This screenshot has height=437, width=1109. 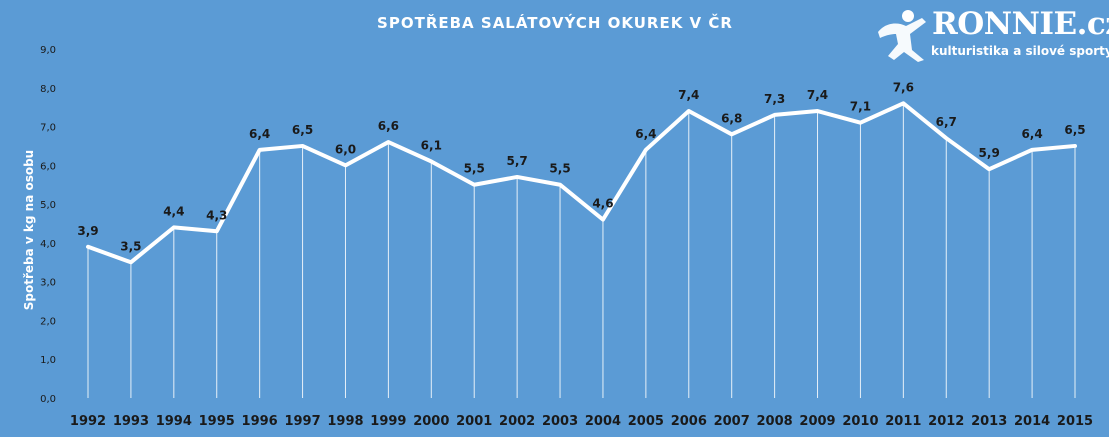 What do you see at coordinates (775, 421) in the screenshot?
I see `x-tick-label: 2008` at bounding box center [775, 421].